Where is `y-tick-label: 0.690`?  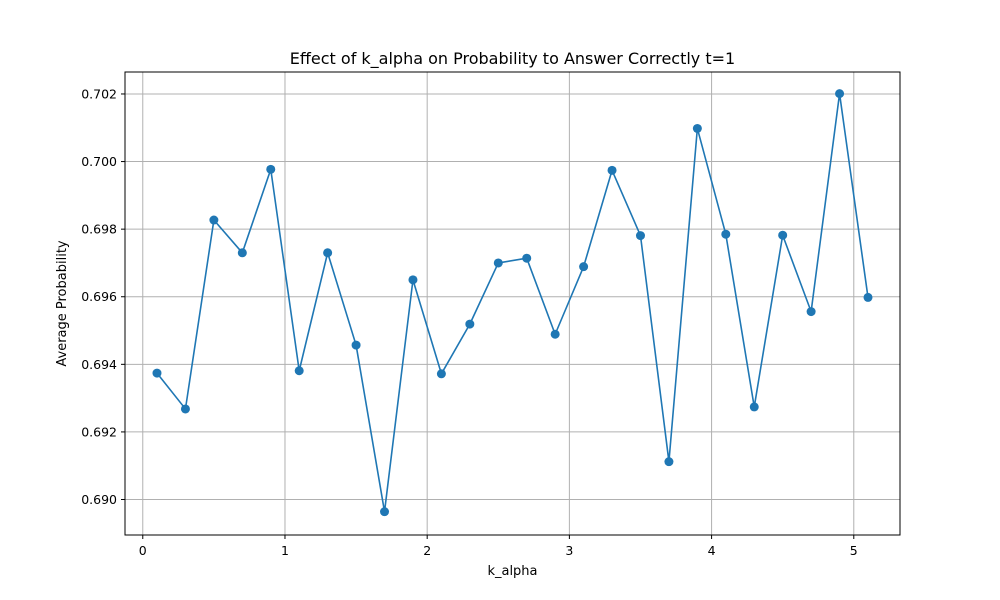 y-tick-label: 0.690 is located at coordinates (99, 499).